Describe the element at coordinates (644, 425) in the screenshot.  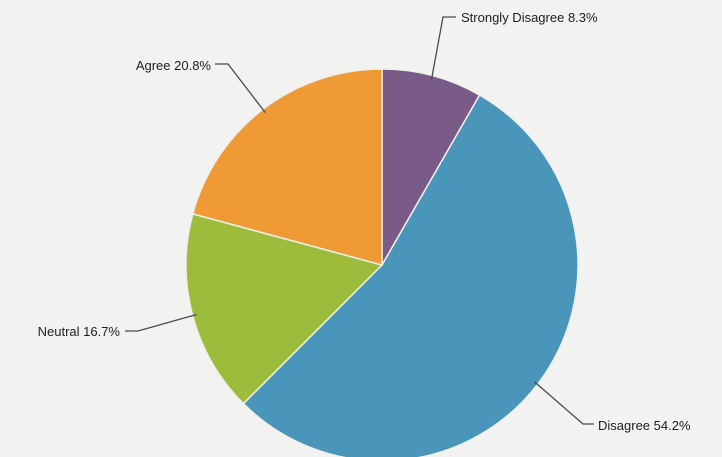
I see `label-disagree: Disagree 54.2%` at that location.